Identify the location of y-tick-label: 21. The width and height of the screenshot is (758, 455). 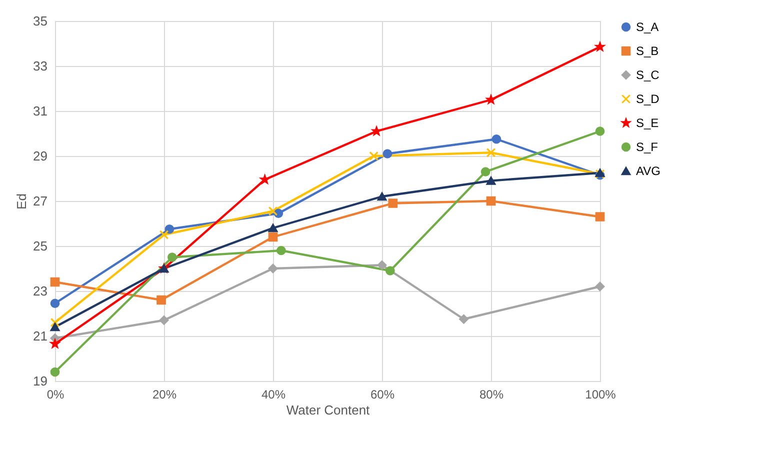
(40, 336).